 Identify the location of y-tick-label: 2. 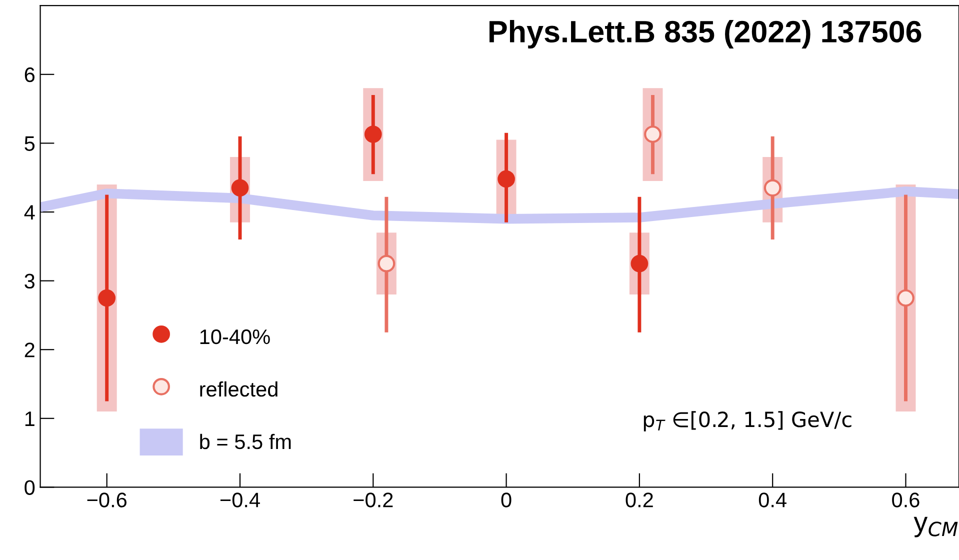
(29, 350).